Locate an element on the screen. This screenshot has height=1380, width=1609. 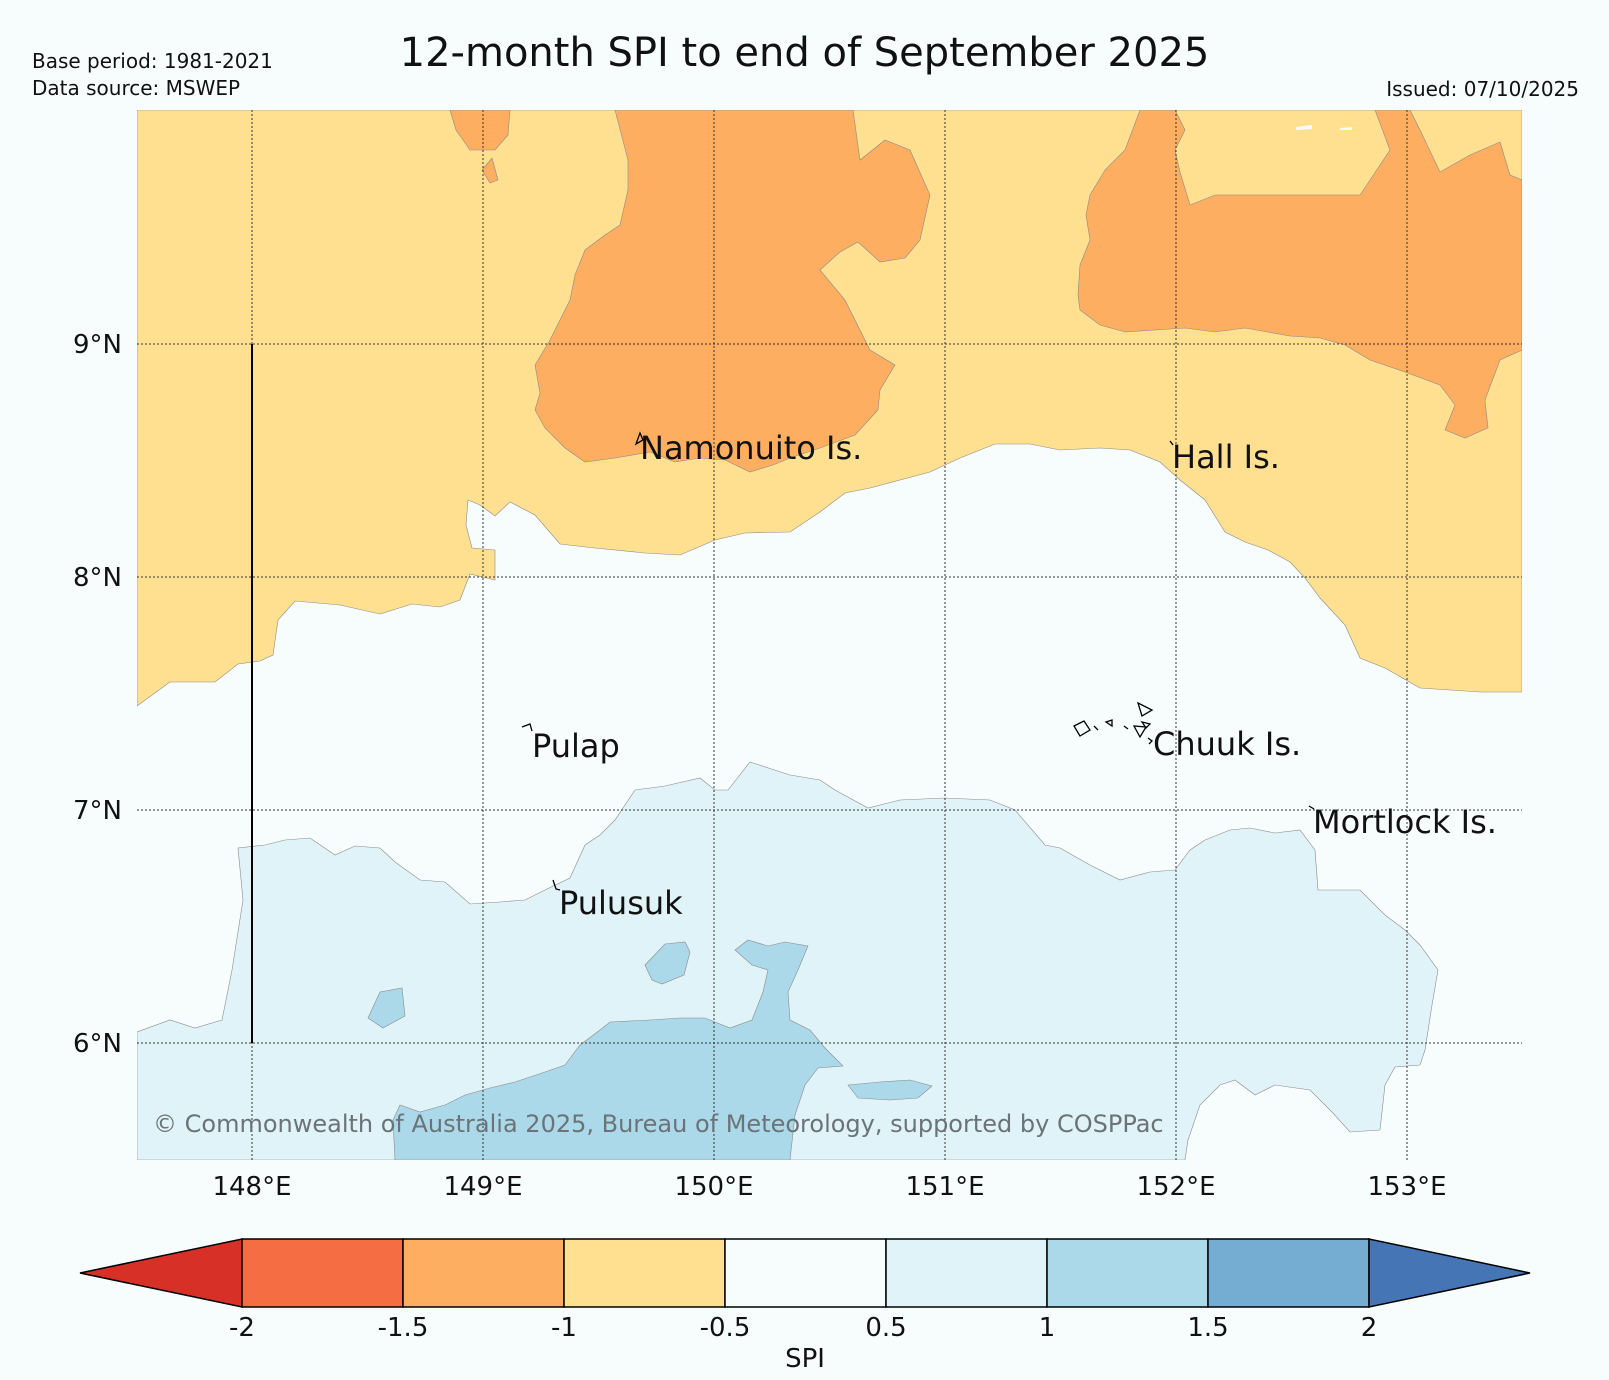
colorbar: -2 -1.5 -1 -0.5 0.5 1 1.5 2 SPI is located at coordinates (805, 1306).